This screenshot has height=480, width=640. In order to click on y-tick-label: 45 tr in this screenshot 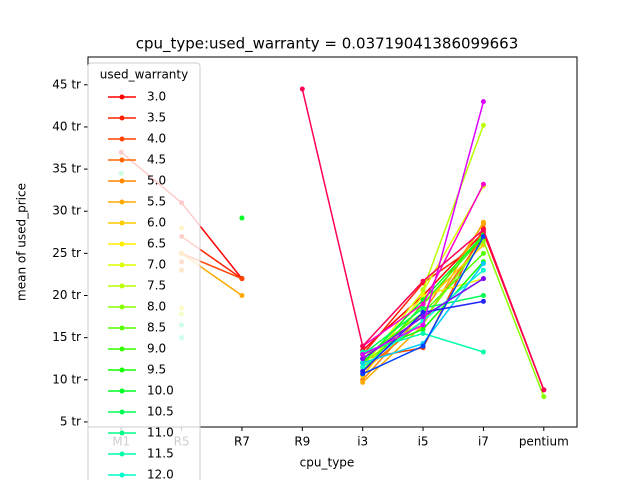, I will do `click(66, 84)`.